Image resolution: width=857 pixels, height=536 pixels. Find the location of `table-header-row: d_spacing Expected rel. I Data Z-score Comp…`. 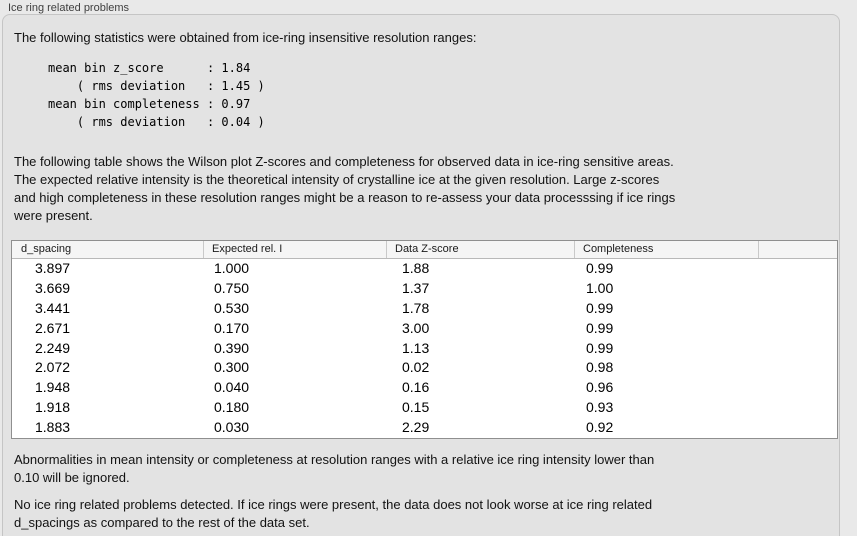

table-header-row: d_spacing Expected rel. I Data Z-score Comp… is located at coordinates (424, 250).